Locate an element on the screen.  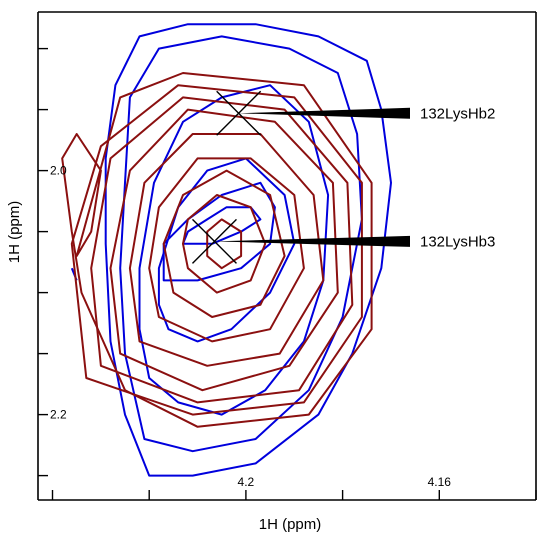
peak-1: 132LysHb2 is located at coordinates (355, 113).